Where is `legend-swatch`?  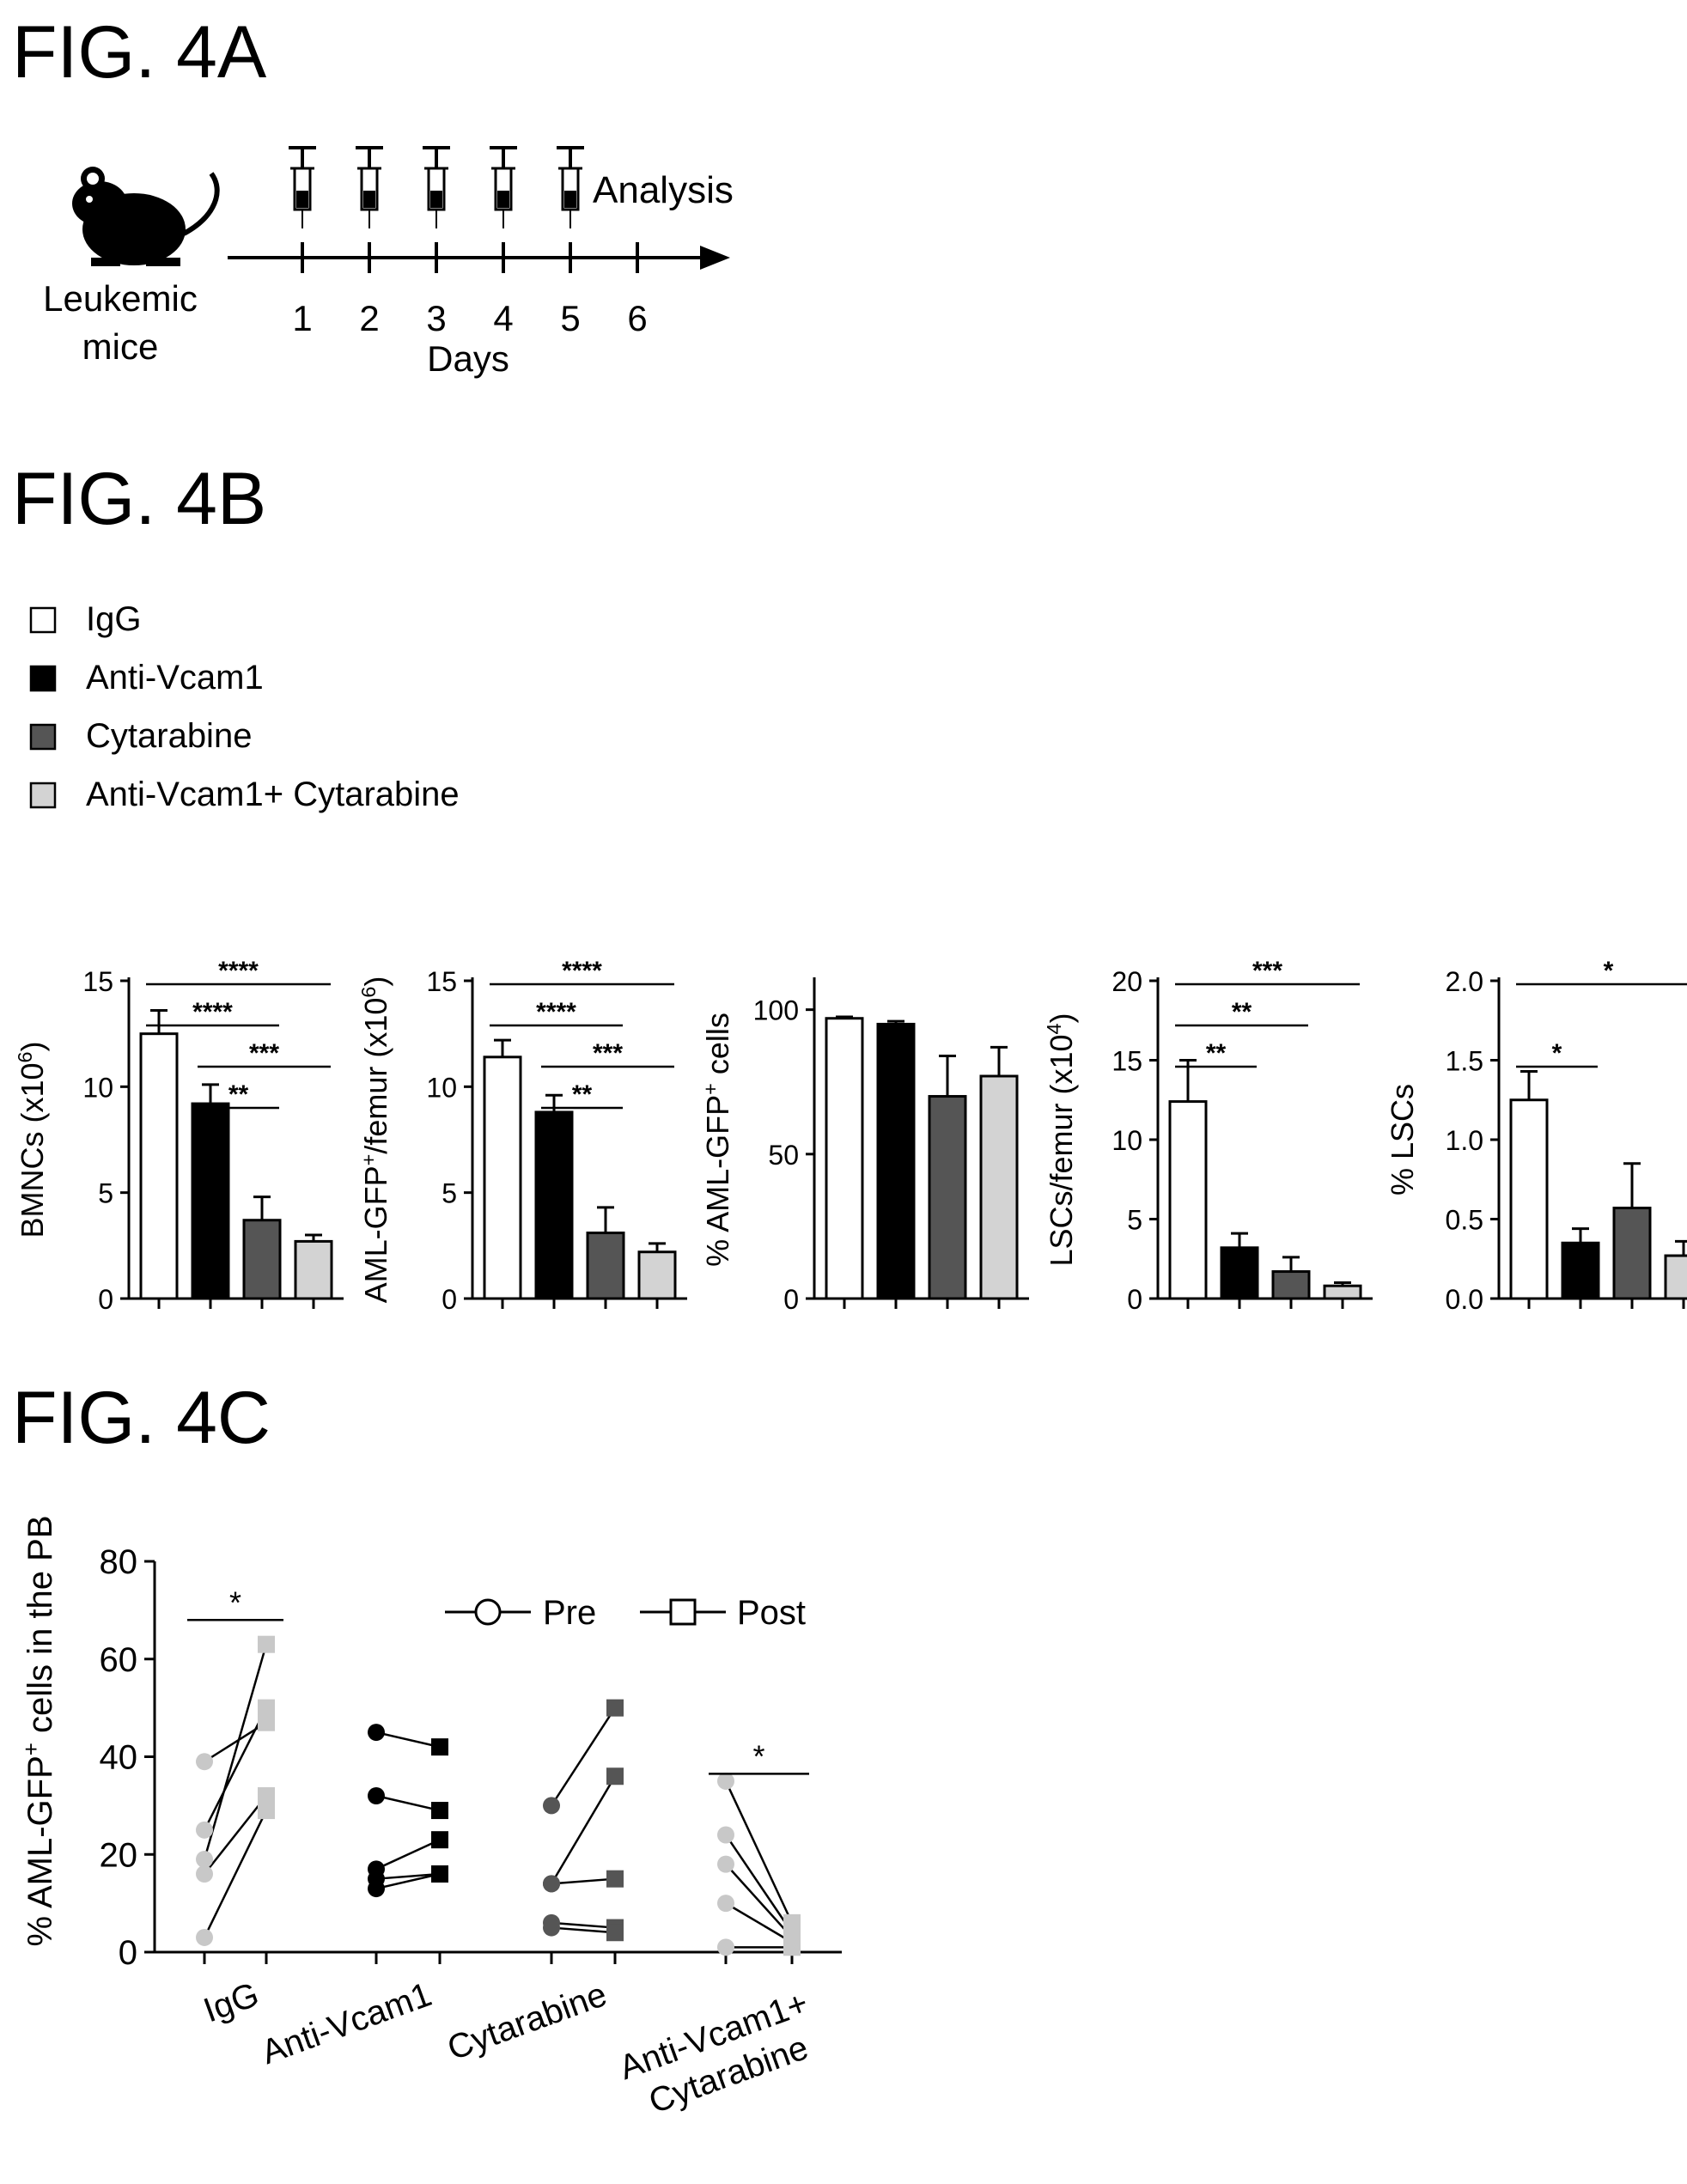 legend-swatch is located at coordinates (43, 620).